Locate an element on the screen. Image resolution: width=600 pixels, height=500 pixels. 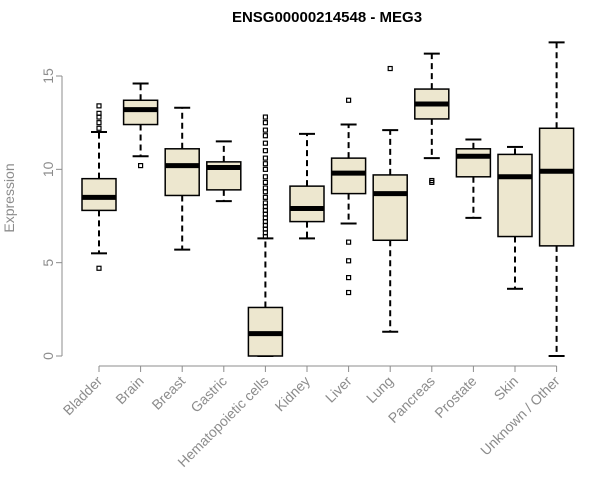
box-group-skin is located at coordinates (515, 217).